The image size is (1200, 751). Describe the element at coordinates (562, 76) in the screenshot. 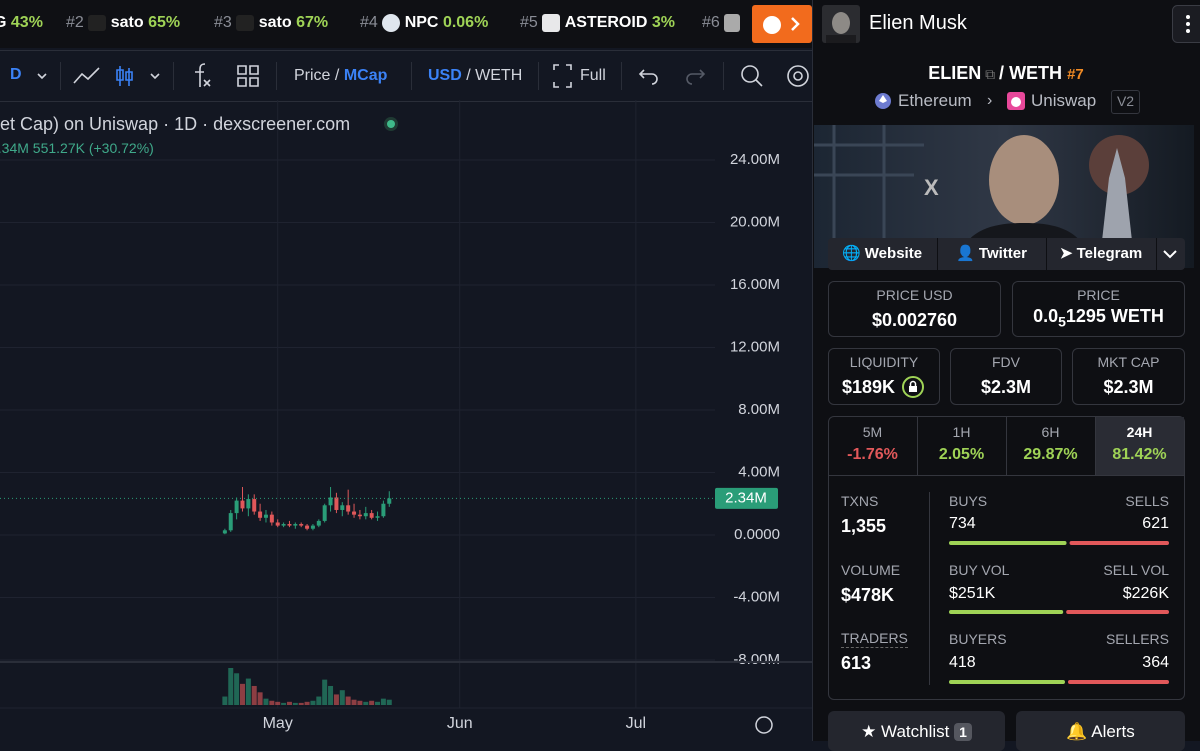

I see `fullscreen-icon` at that location.